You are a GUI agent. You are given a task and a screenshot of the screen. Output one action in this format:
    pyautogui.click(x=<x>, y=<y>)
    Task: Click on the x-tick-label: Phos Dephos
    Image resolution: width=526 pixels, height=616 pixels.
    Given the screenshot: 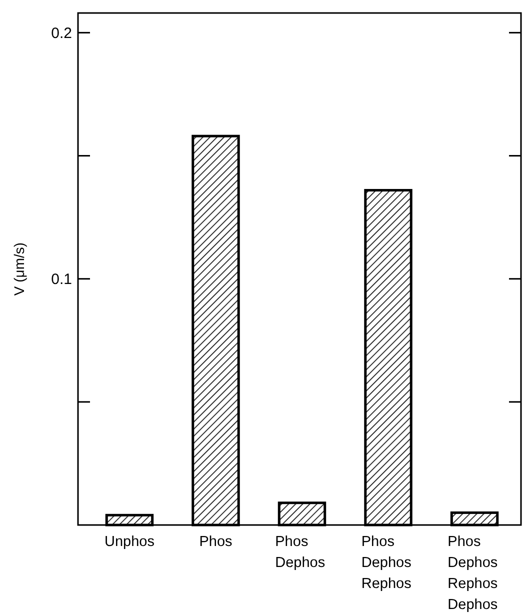 What is the action you would take?
    pyautogui.click(x=300, y=552)
    